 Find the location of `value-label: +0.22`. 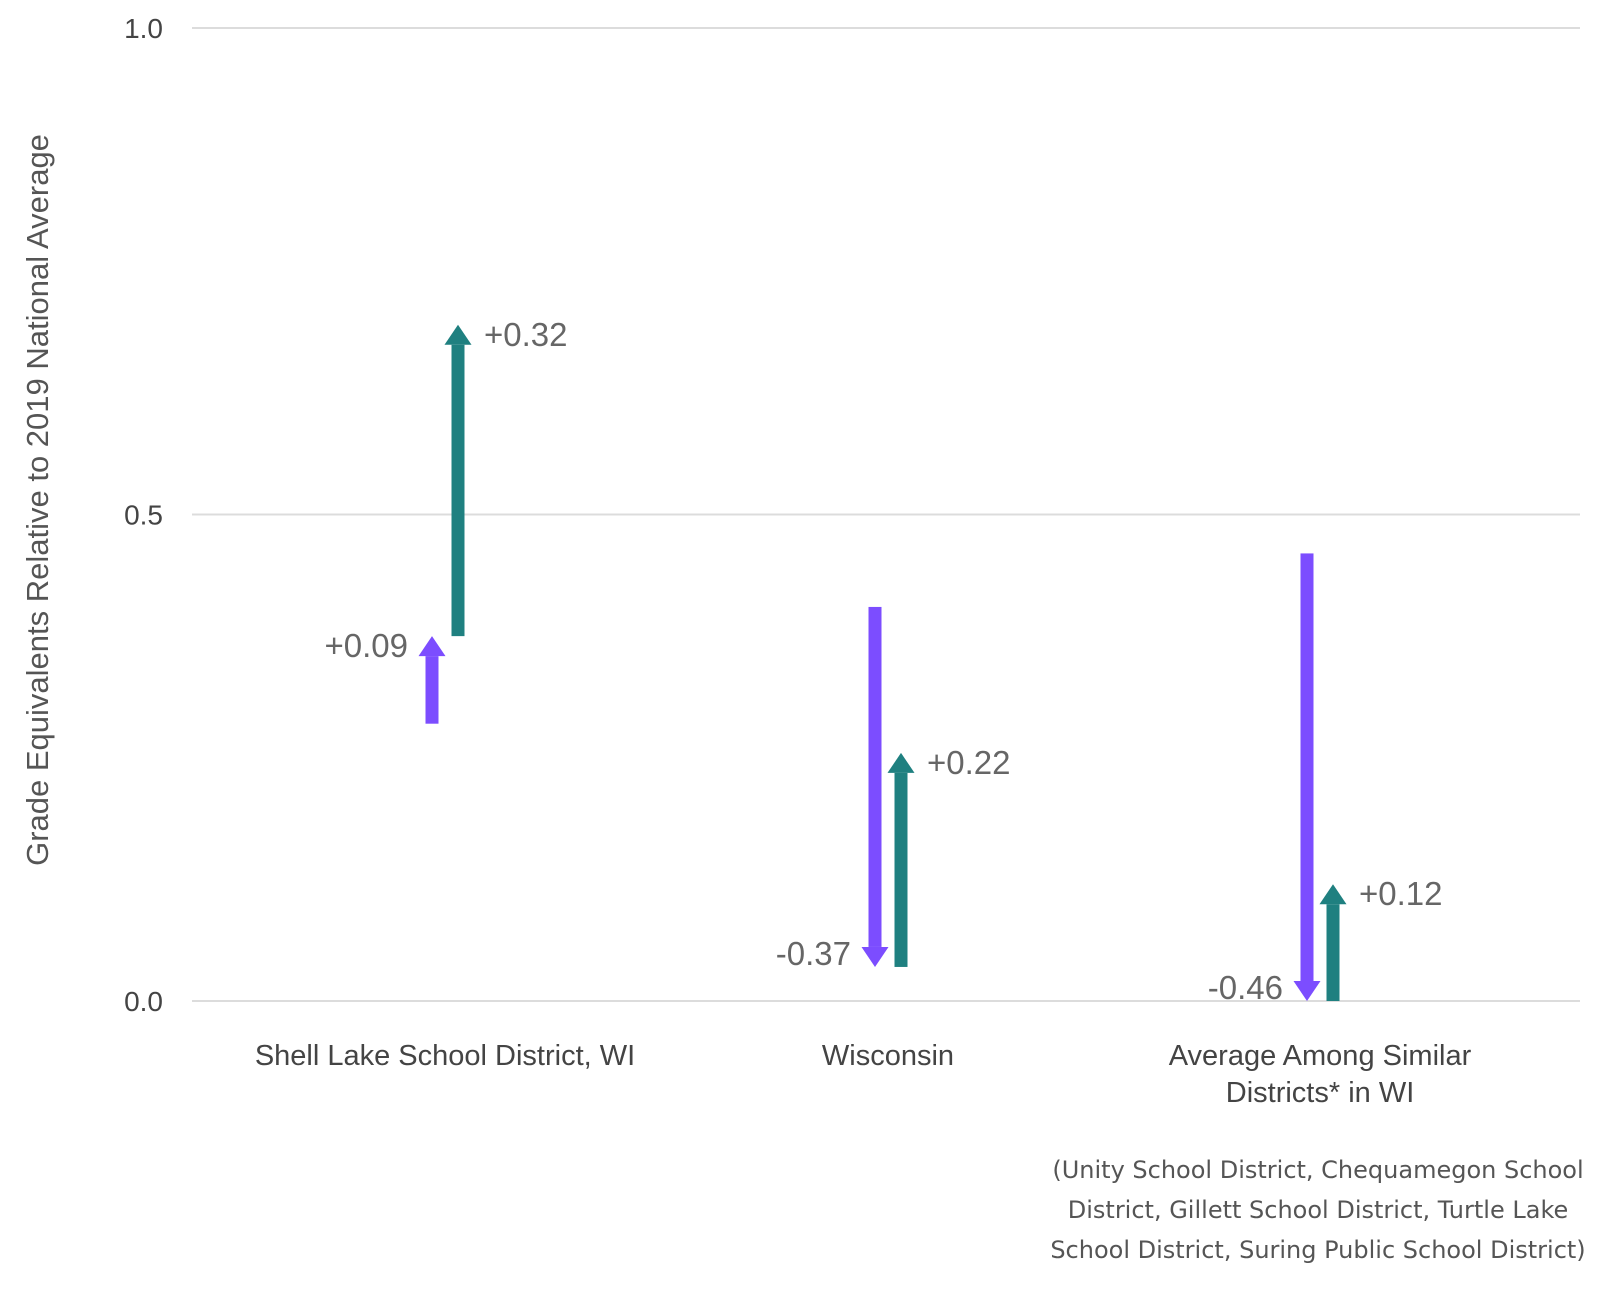

value-label: +0.22 is located at coordinates (969, 762).